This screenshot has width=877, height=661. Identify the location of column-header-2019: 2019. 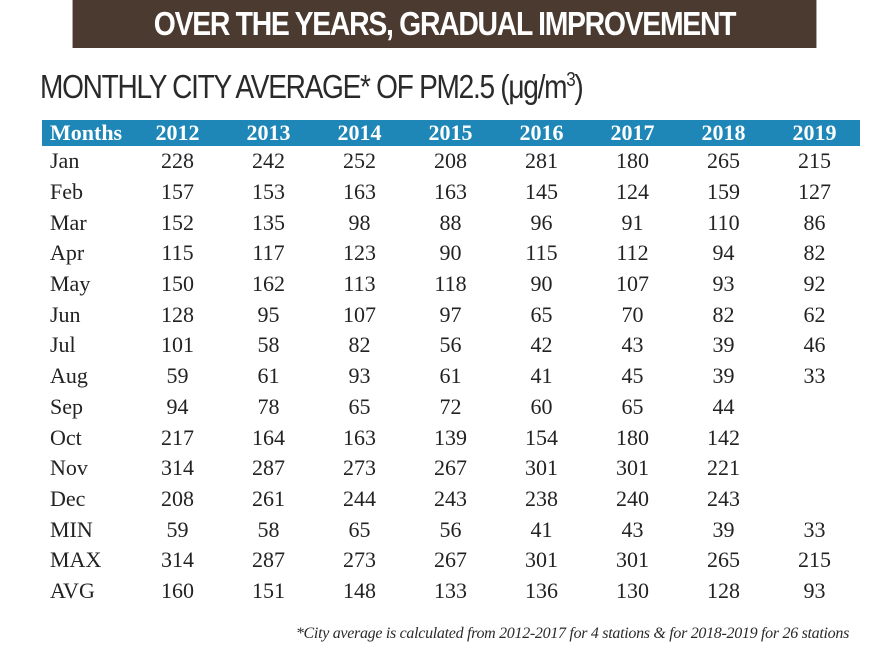
(814, 133).